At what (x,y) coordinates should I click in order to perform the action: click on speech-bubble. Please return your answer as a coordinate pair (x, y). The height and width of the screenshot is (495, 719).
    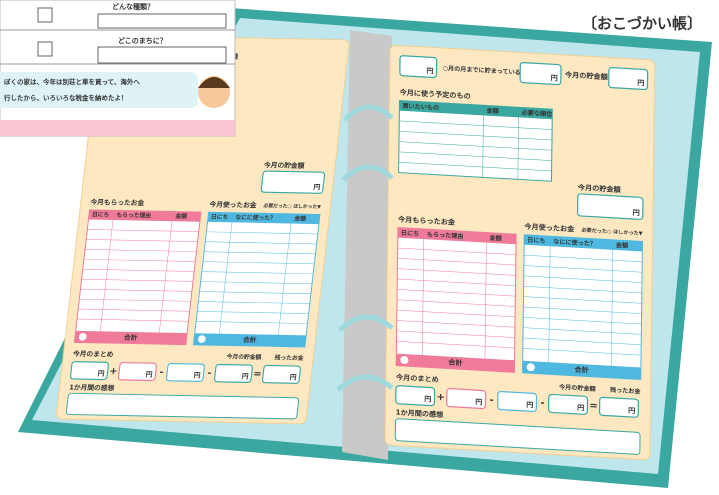
    Looking at the image, I should click on (99, 90).